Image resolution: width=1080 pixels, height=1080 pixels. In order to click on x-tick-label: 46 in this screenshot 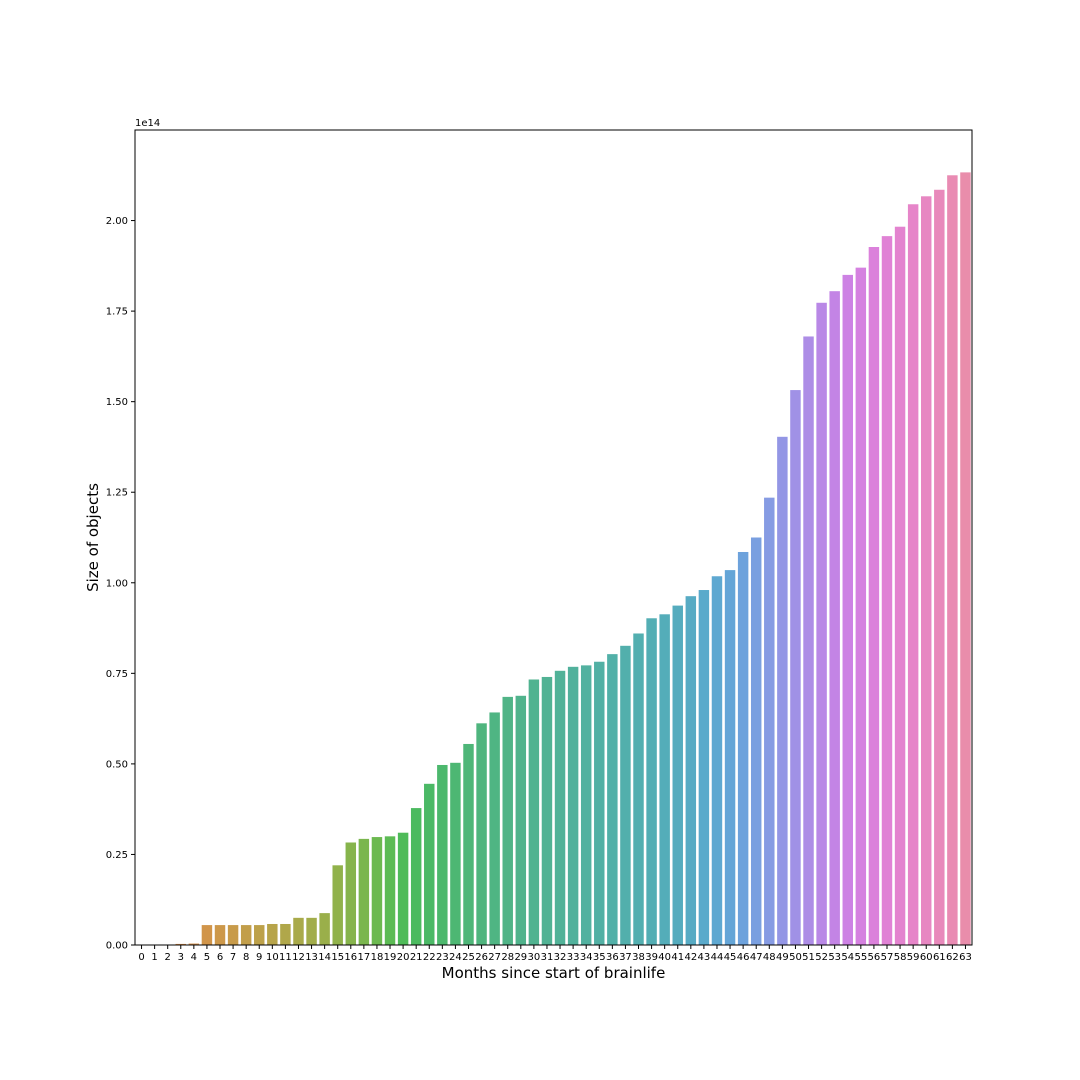, I will do `click(743, 957)`.